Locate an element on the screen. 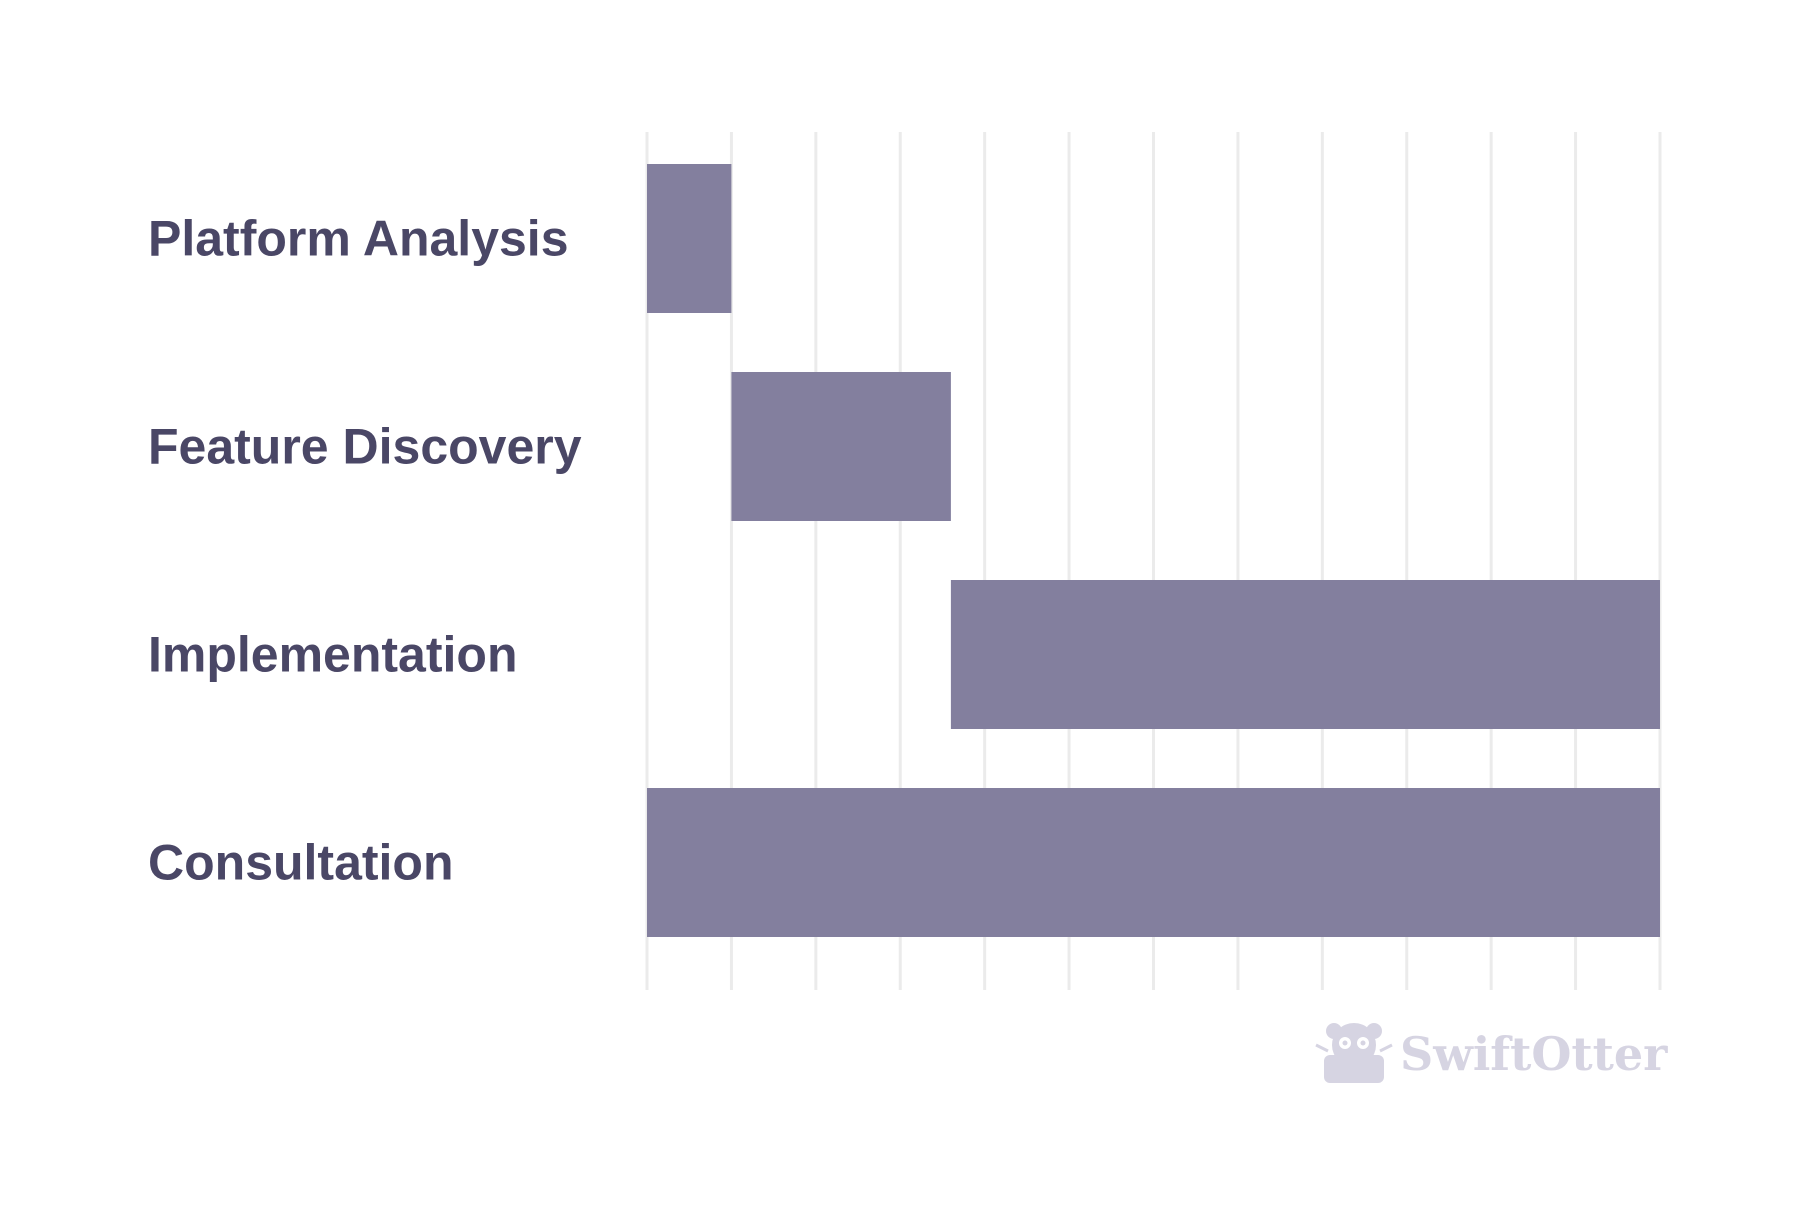 Image resolution: width=1800 pixels, height=1205 pixels. task-label: Consultation is located at coordinates (301, 863).